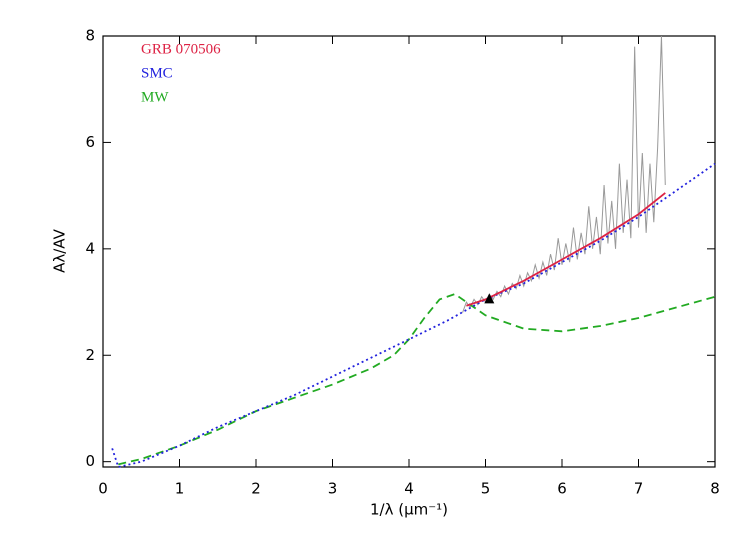 This screenshot has height=538, width=747. I want to click on x-tick-label: 3, so click(333, 489).